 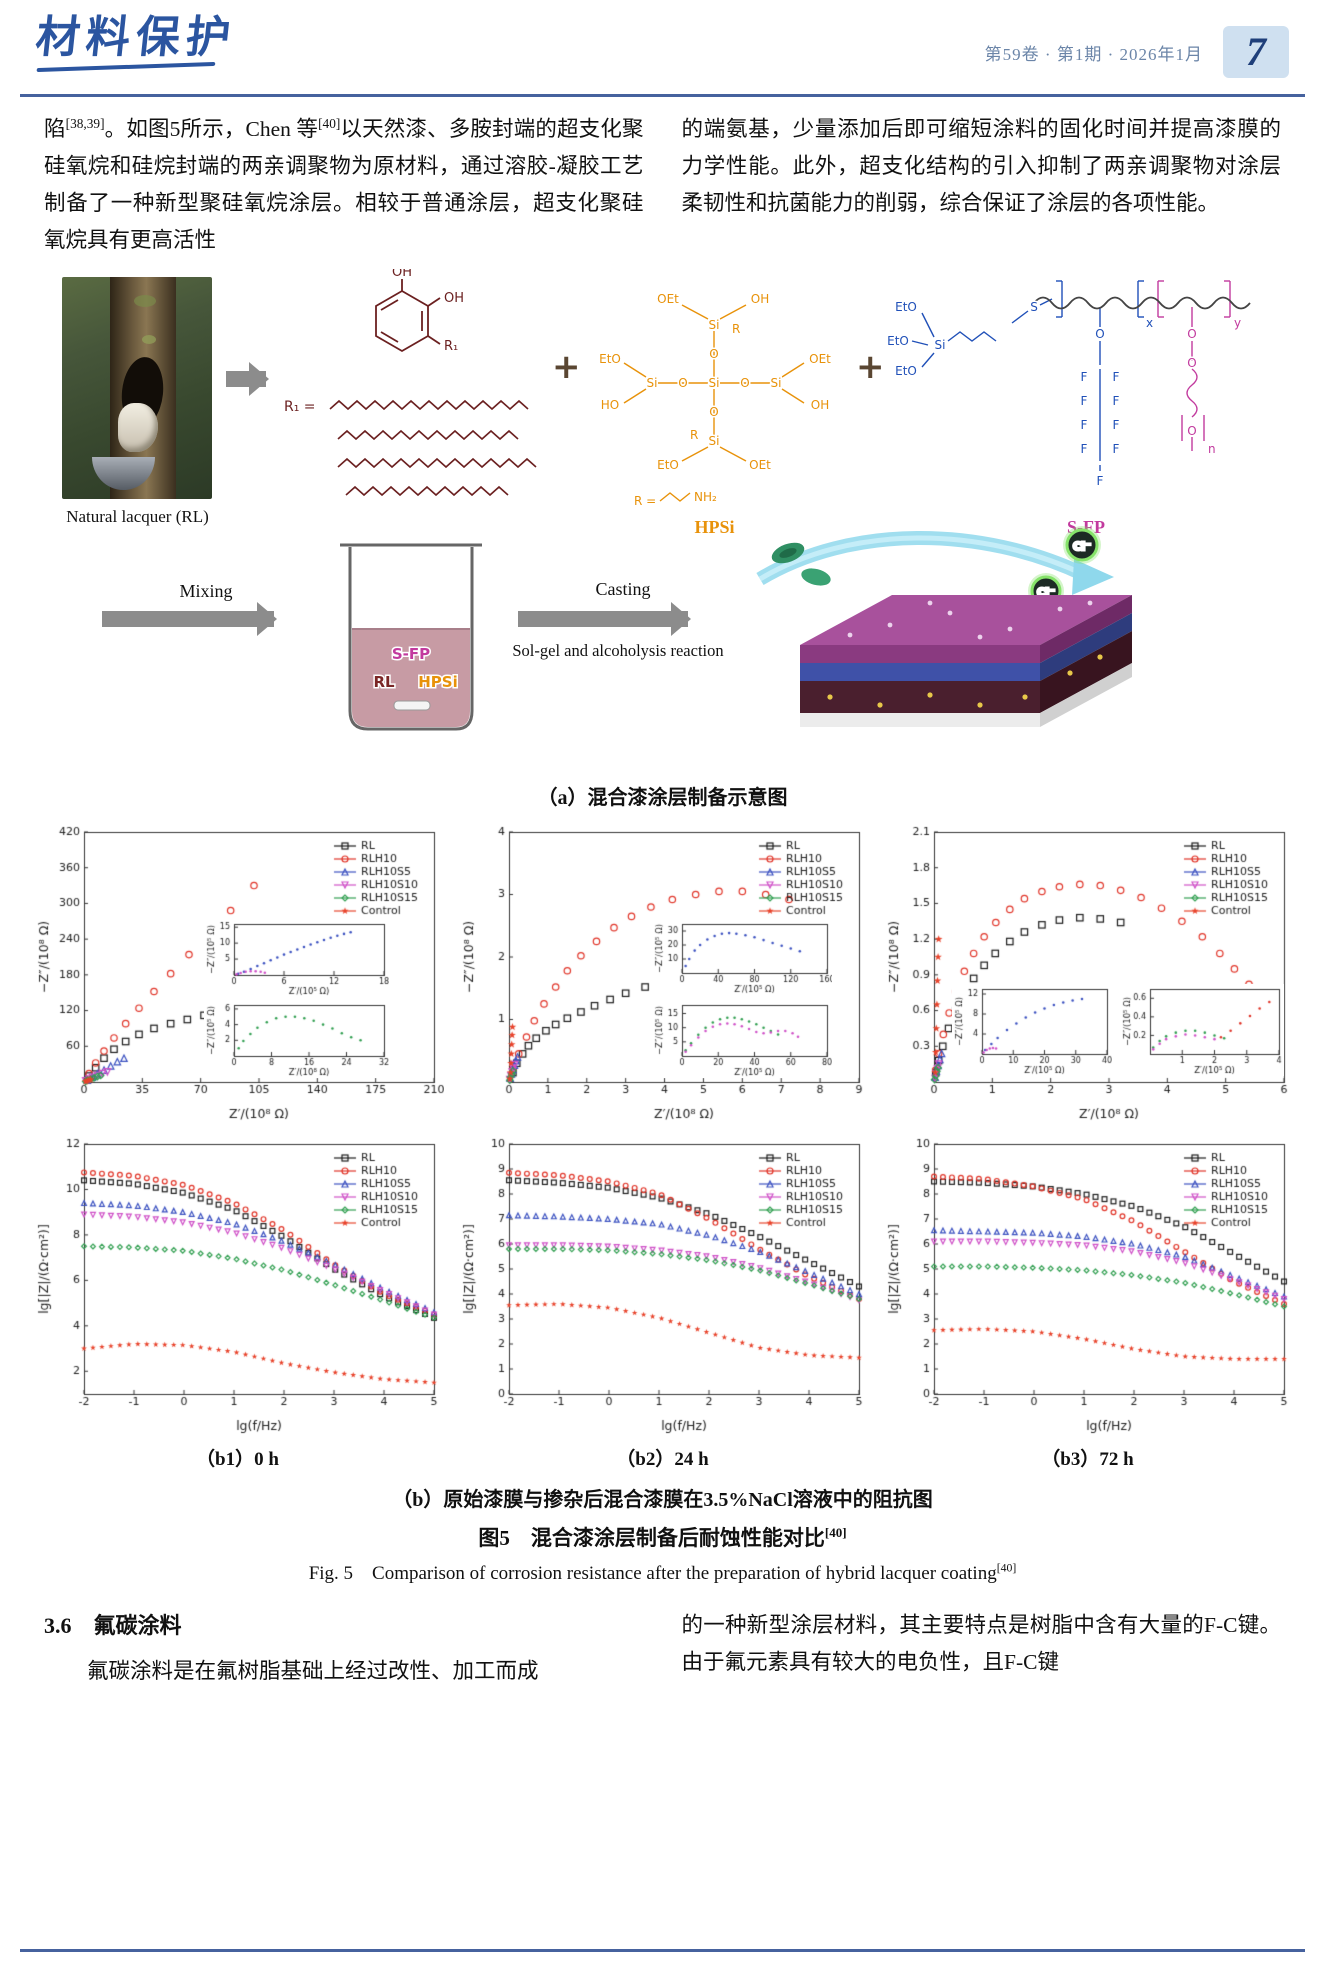 I want to click on bode-24h-canvas, so click(x=662, y=1286).